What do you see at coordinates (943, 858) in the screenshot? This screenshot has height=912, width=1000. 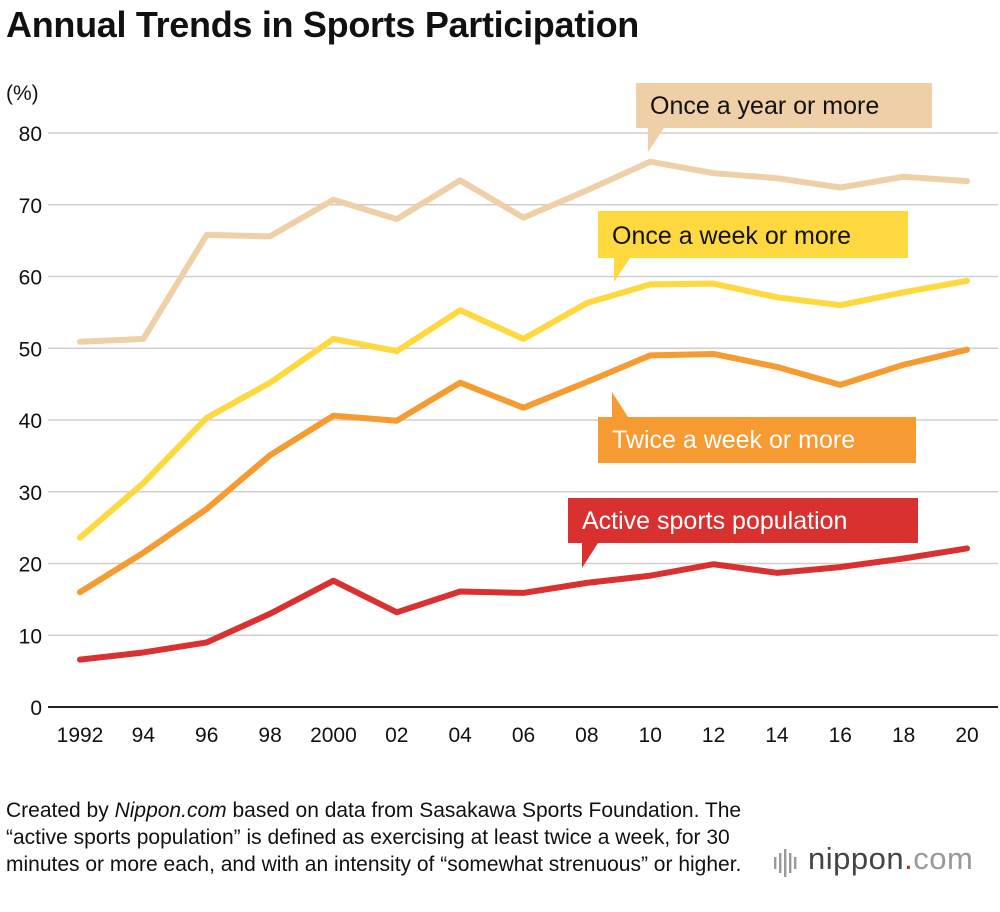 I see `logo-suffix: com` at bounding box center [943, 858].